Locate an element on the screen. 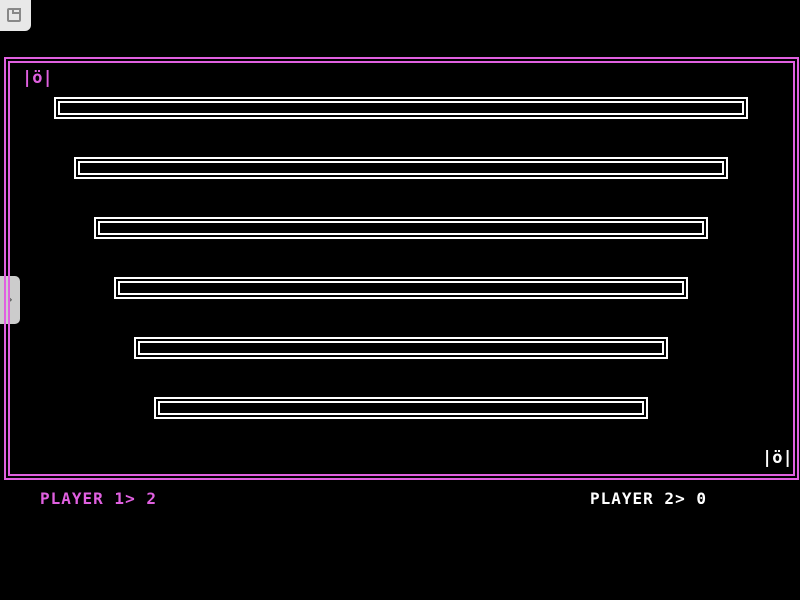 Image resolution: width=800 pixels, height=600 pixels. chevron-right-icon: › is located at coordinates (10, 300).